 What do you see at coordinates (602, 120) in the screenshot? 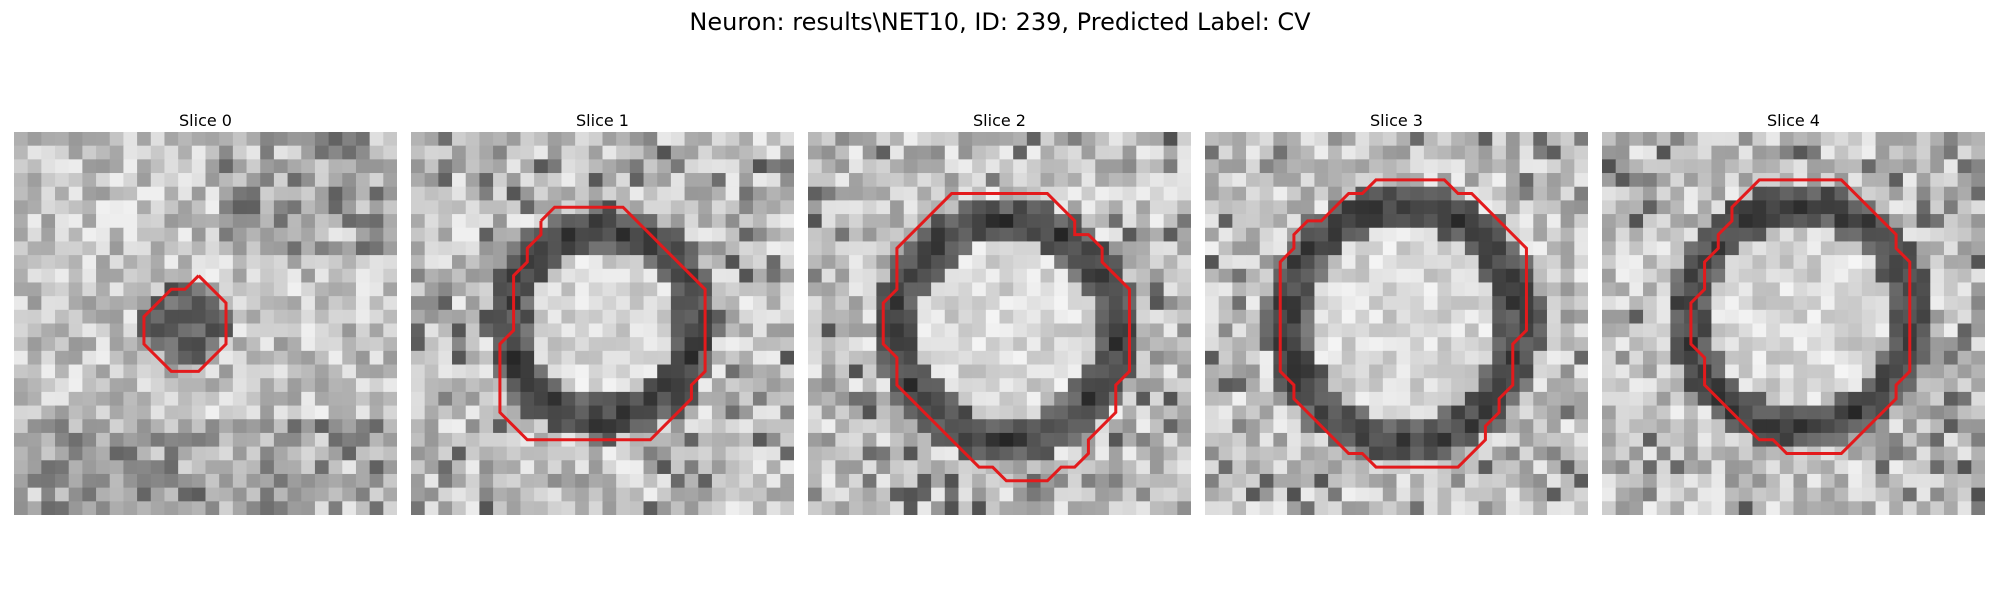
I see `slice-title: Slice 1` at bounding box center [602, 120].